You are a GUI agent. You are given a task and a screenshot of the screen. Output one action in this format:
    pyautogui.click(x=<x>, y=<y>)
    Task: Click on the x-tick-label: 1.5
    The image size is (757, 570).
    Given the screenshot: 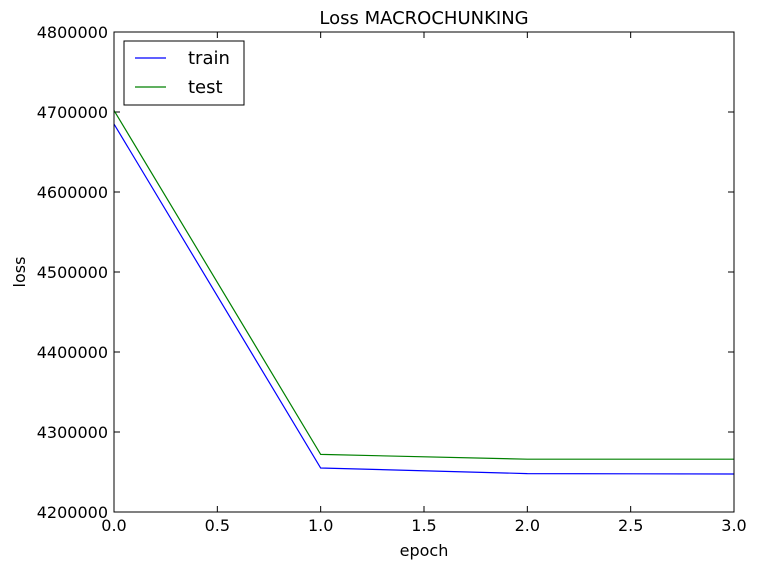 What is the action you would take?
    pyautogui.click(x=423, y=525)
    